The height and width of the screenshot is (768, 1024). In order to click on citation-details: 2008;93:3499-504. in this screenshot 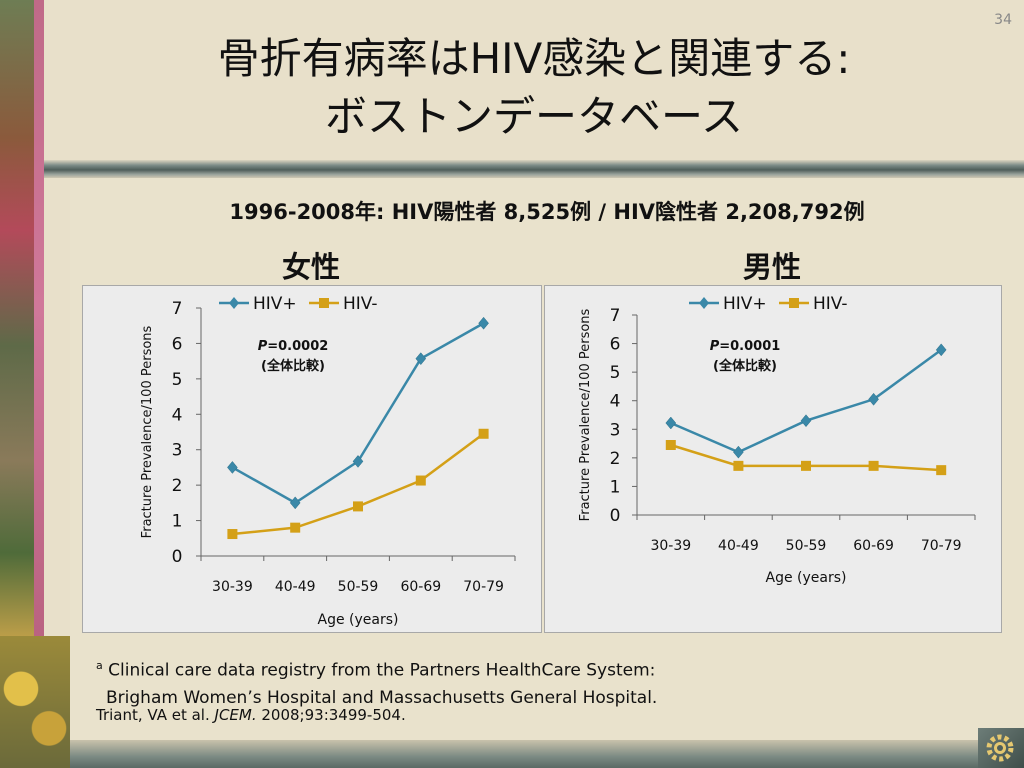, I will do `click(331, 715)`.